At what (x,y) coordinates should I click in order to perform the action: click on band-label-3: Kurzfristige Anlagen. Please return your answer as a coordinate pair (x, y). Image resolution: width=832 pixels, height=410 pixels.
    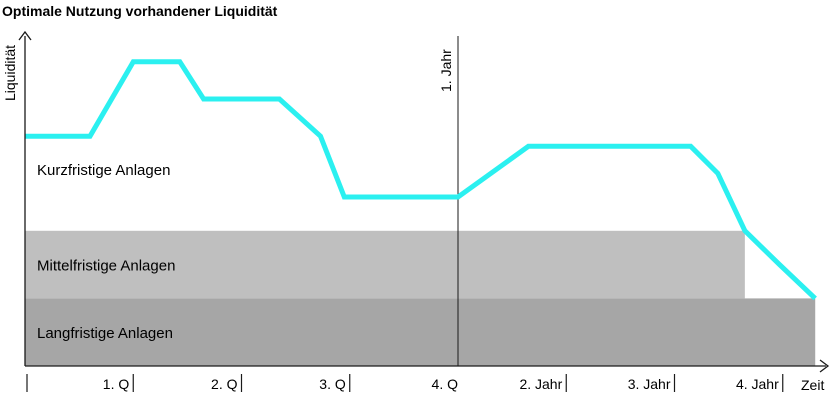
    Looking at the image, I should click on (103, 170).